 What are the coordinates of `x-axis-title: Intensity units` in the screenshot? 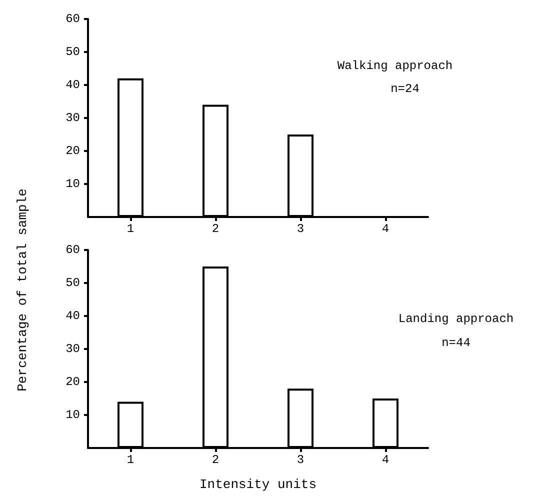 It's located at (258, 484).